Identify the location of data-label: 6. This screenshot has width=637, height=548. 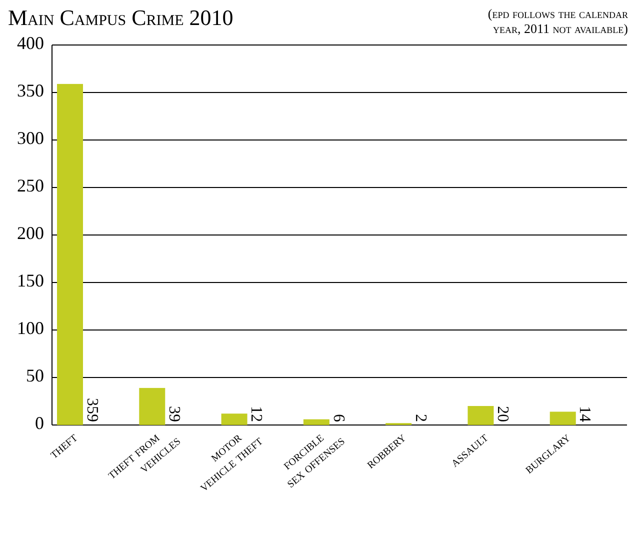
(338, 418).